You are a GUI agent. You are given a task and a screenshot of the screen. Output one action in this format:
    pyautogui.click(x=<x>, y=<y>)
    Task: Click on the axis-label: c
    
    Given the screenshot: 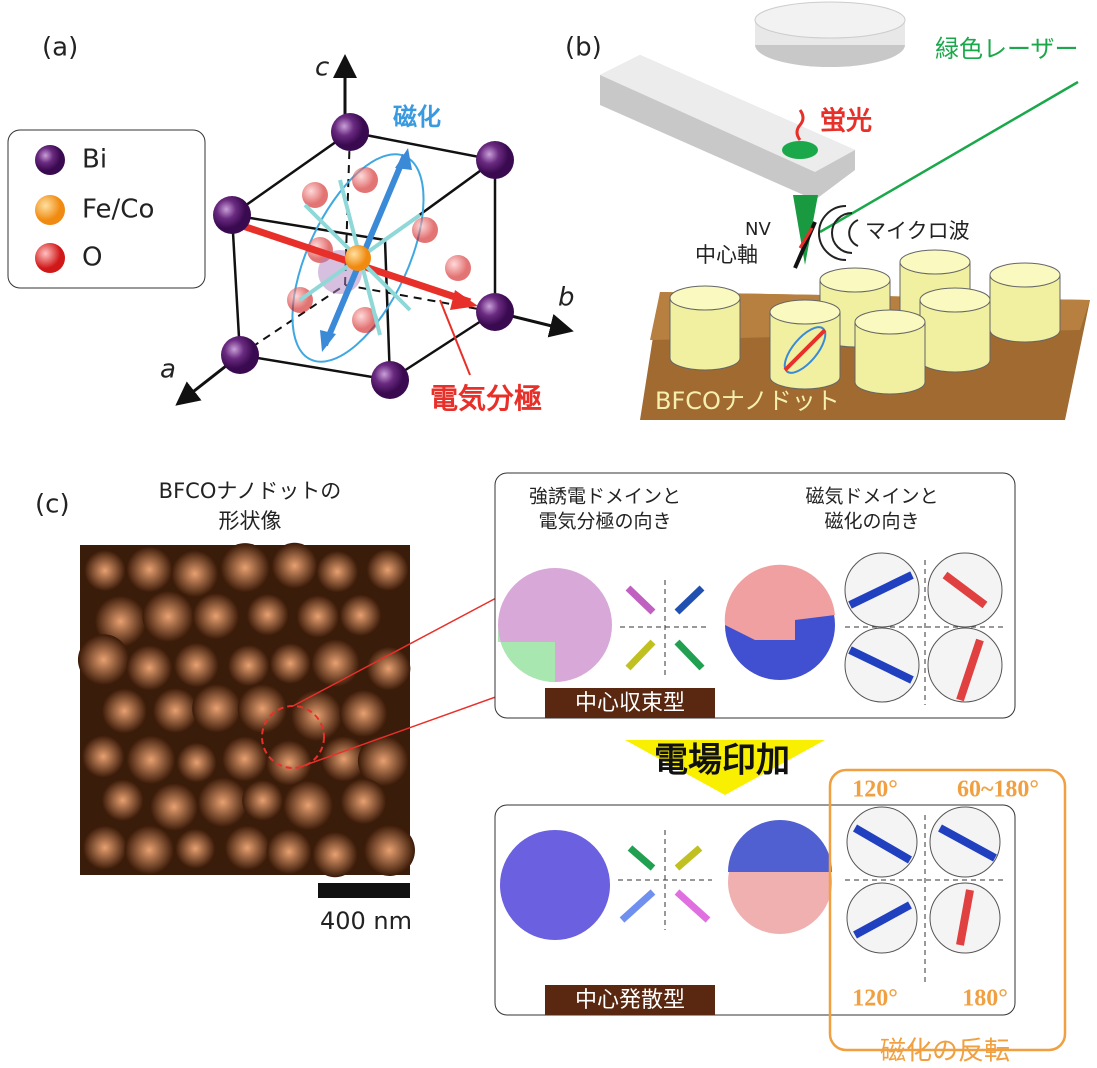 What is the action you would take?
    pyautogui.click(x=322, y=68)
    